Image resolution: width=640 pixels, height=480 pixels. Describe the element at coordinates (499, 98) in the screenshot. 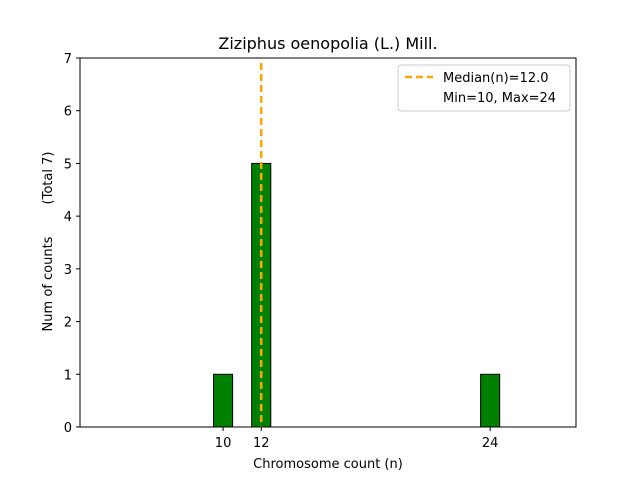

I see `legend-range-label: Min=10, Max=24` at that location.